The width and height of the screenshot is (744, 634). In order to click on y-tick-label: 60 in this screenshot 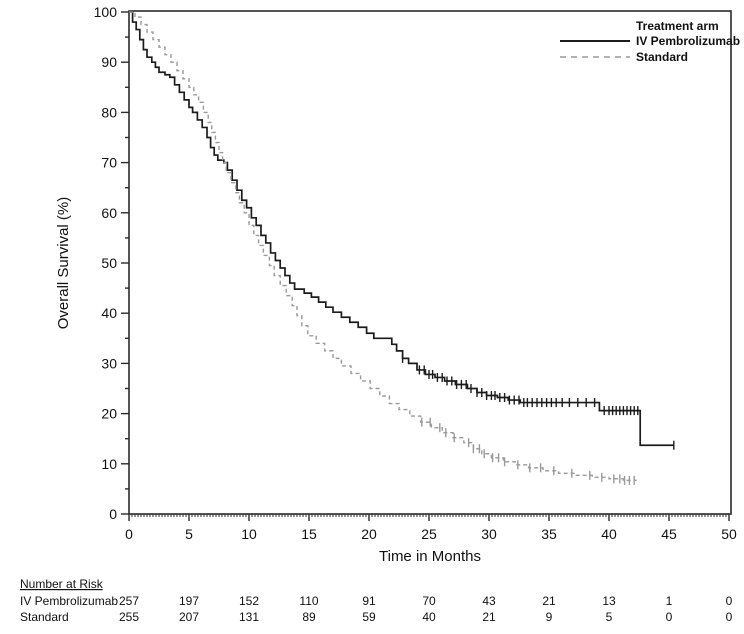, I will do `click(109, 213)`.